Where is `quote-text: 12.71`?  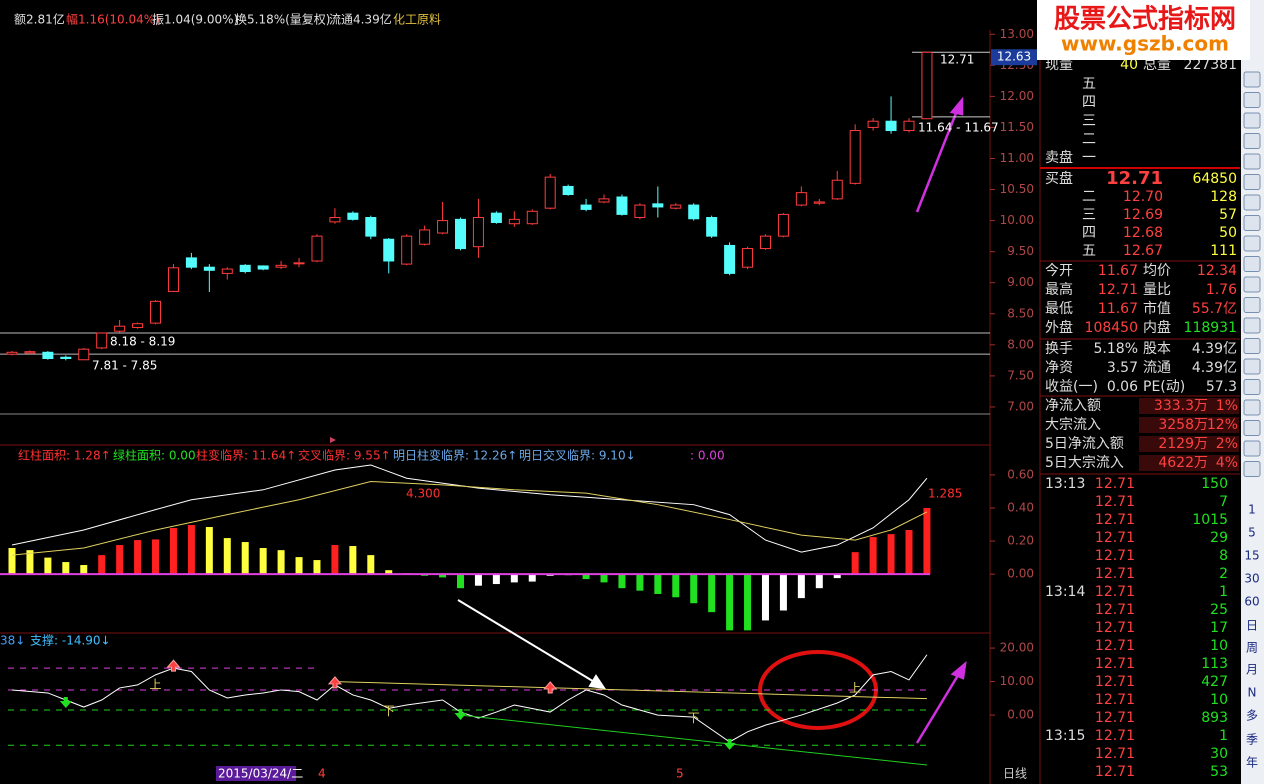 quote-text: 12.71 is located at coordinates (1134, 178).